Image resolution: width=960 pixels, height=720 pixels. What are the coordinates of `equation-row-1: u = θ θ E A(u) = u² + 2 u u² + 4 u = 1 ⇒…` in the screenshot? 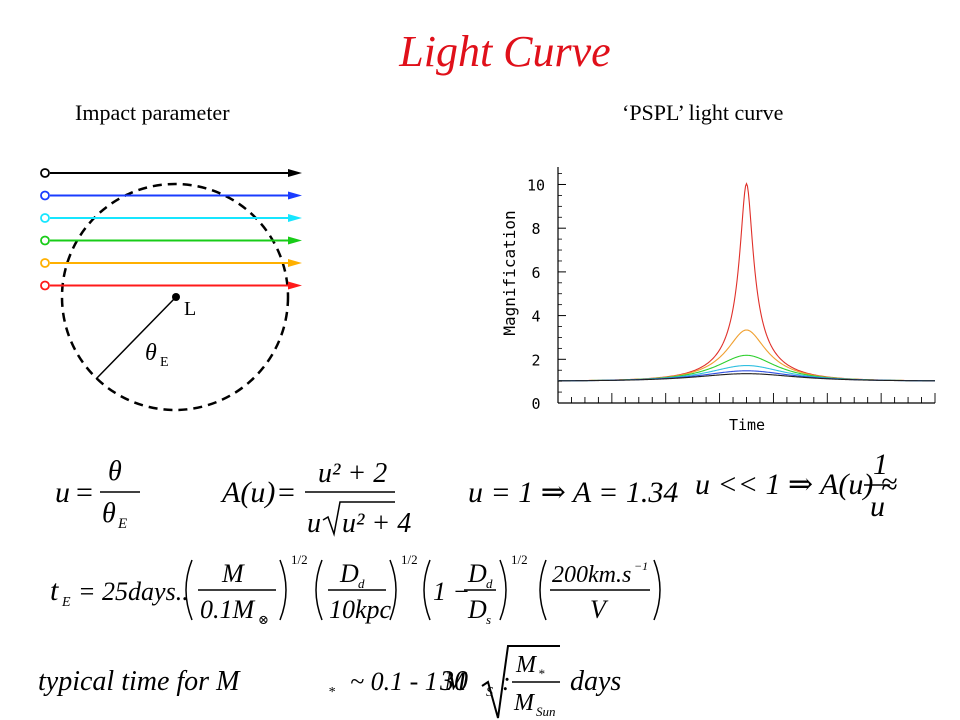 It's located at (476, 494).